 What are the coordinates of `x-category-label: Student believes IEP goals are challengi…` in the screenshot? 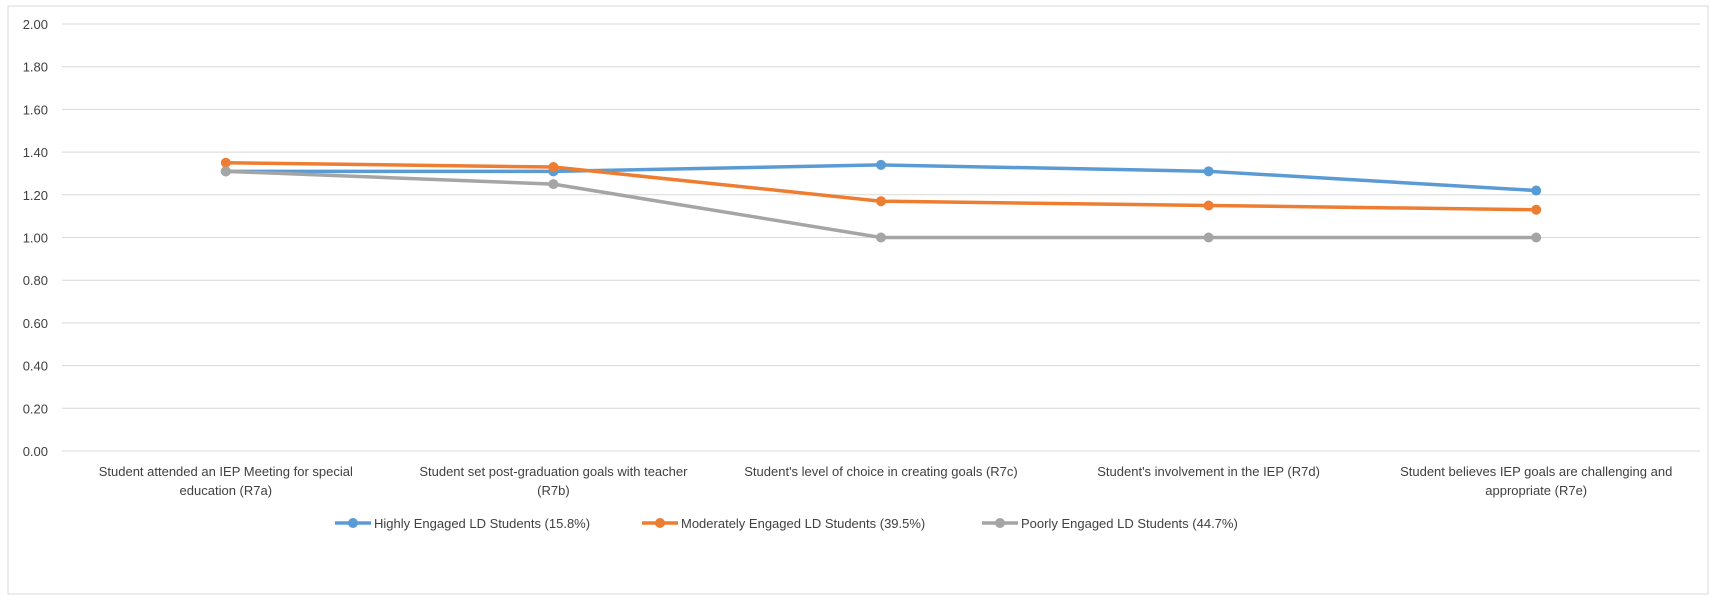 It's located at (1536, 481).